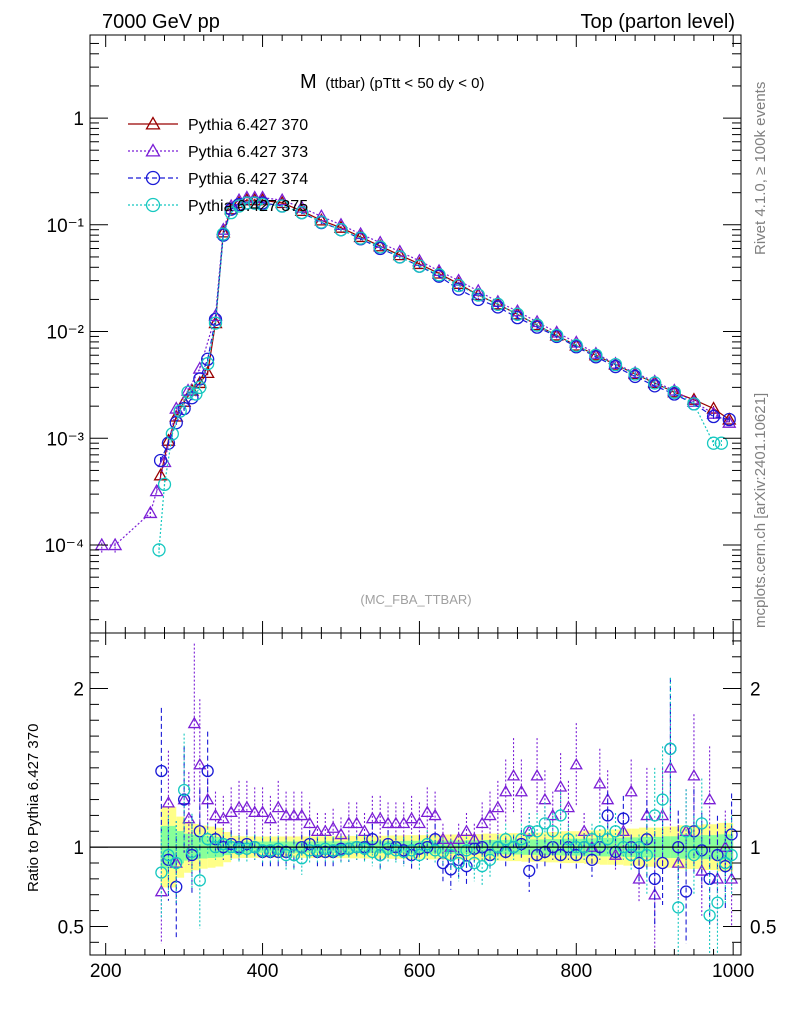 This screenshot has width=786, height=1024. Describe the element at coordinates (576, 971) in the screenshot. I see `x-tick-label: 800` at that location.